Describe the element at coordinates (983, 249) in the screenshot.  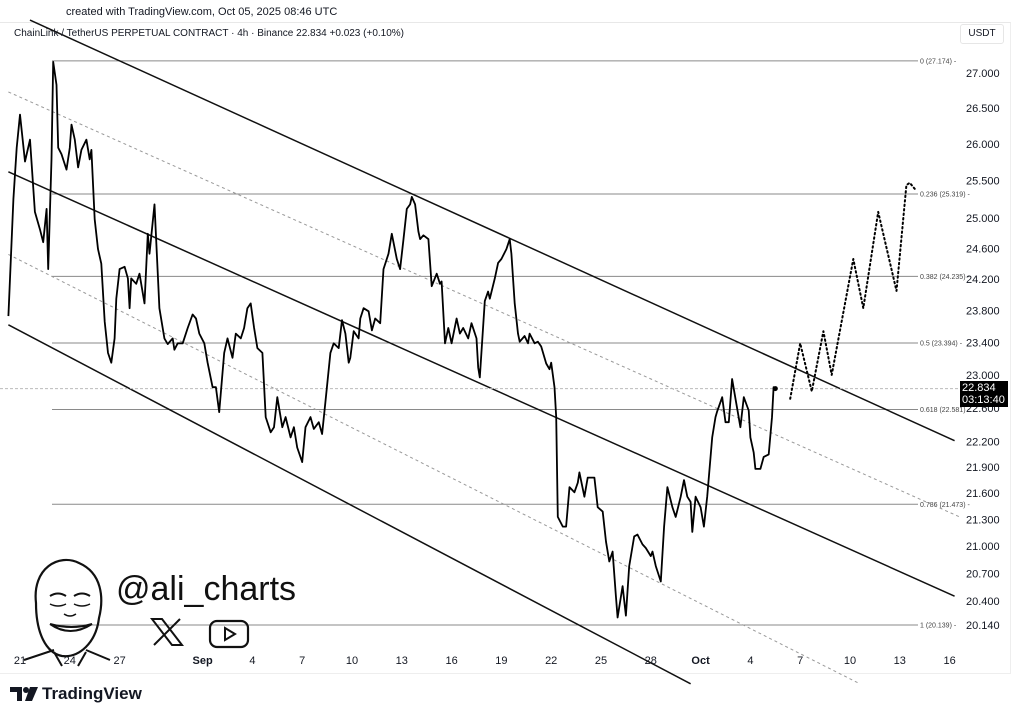
I see `y-tick-label: 24.600` at that location.